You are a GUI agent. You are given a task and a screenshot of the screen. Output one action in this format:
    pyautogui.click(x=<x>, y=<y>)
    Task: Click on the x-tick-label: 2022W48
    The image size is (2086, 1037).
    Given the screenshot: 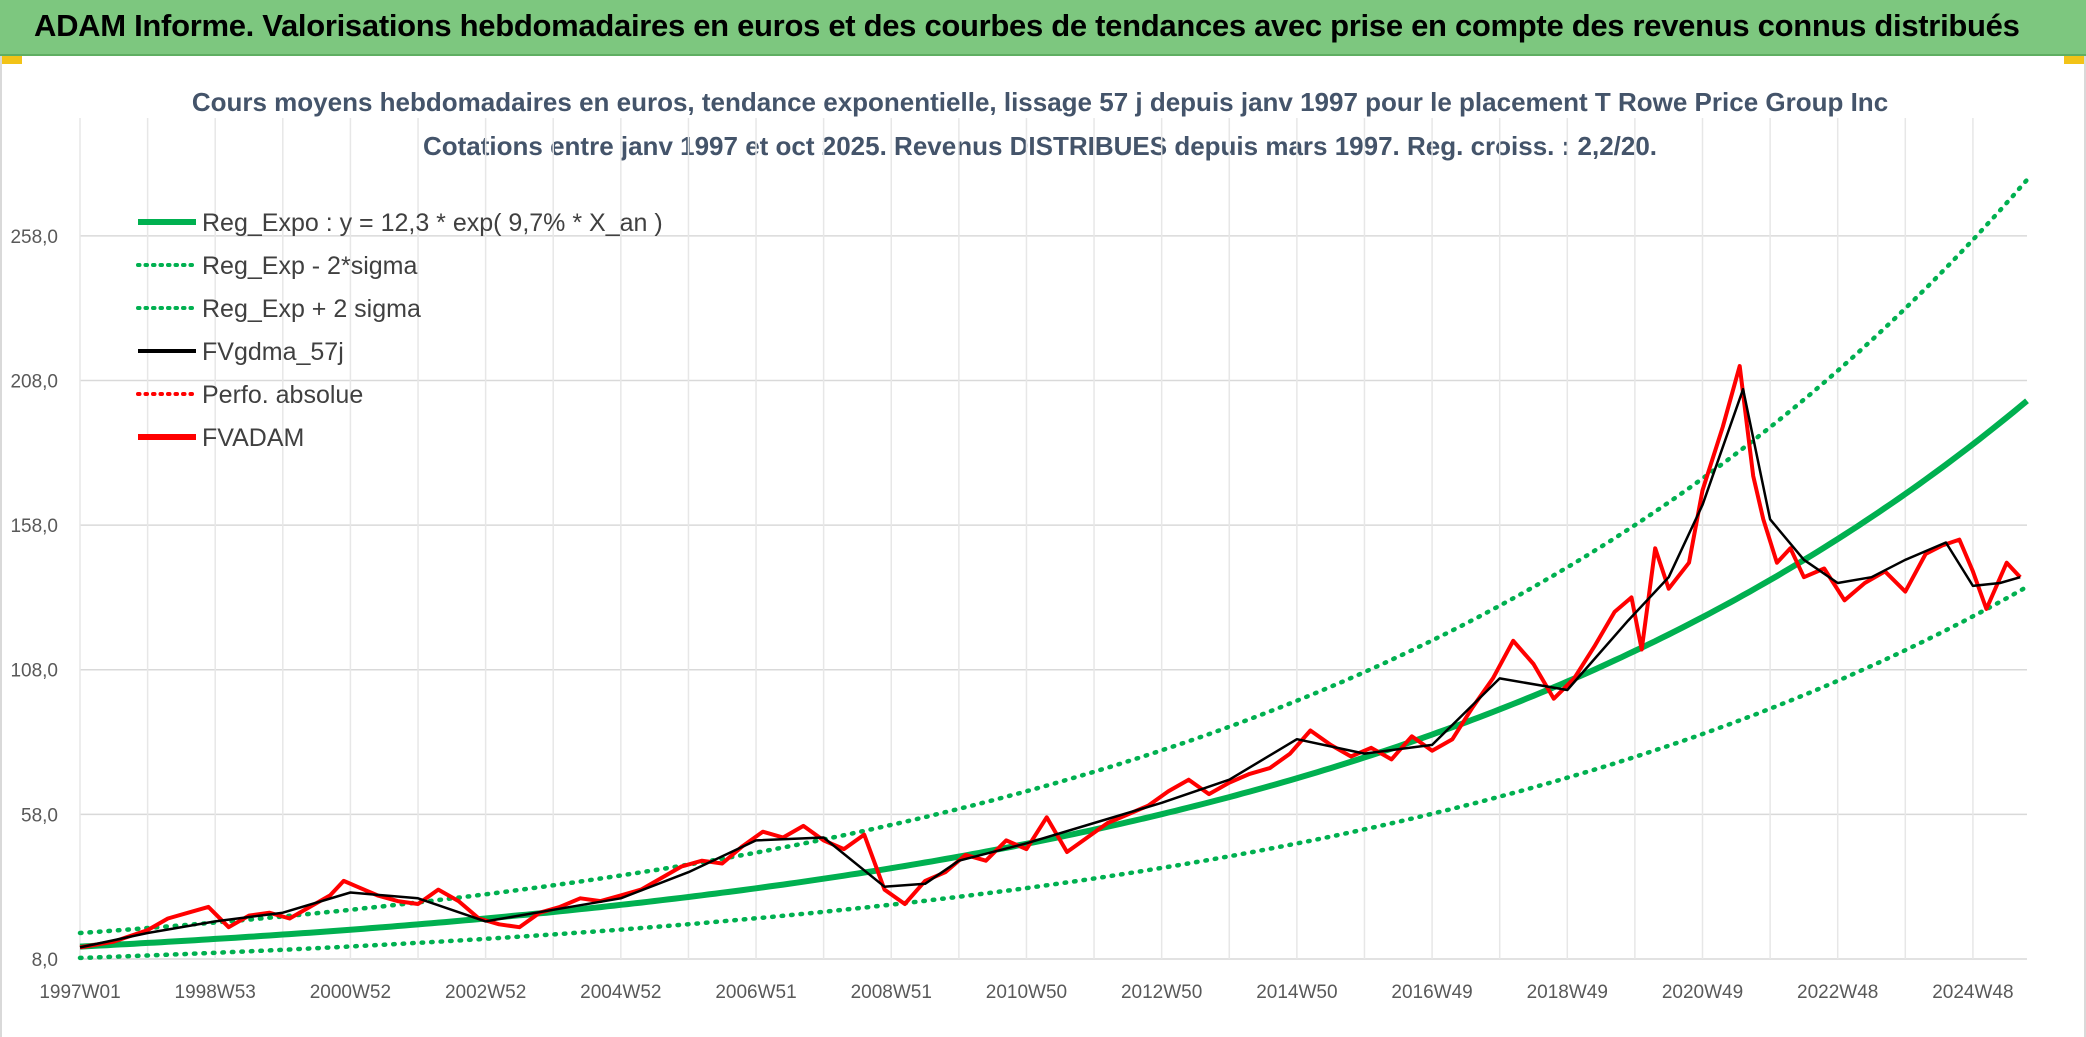 What is the action you would take?
    pyautogui.click(x=1837, y=992)
    